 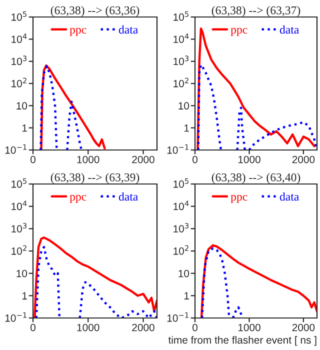 I want to click on chart-title: (63,38) --> (63,36), so click(x=95, y=11).